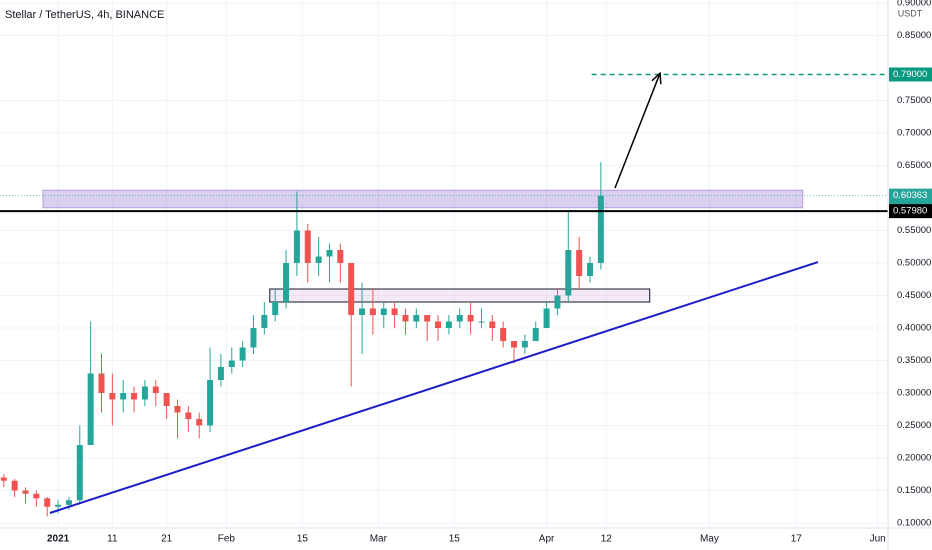 Image resolution: width=932 pixels, height=550 pixels. Describe the element at coordinates (914, 393) in the screenshot. I see `y-tick-label: 0.30000` at that location.